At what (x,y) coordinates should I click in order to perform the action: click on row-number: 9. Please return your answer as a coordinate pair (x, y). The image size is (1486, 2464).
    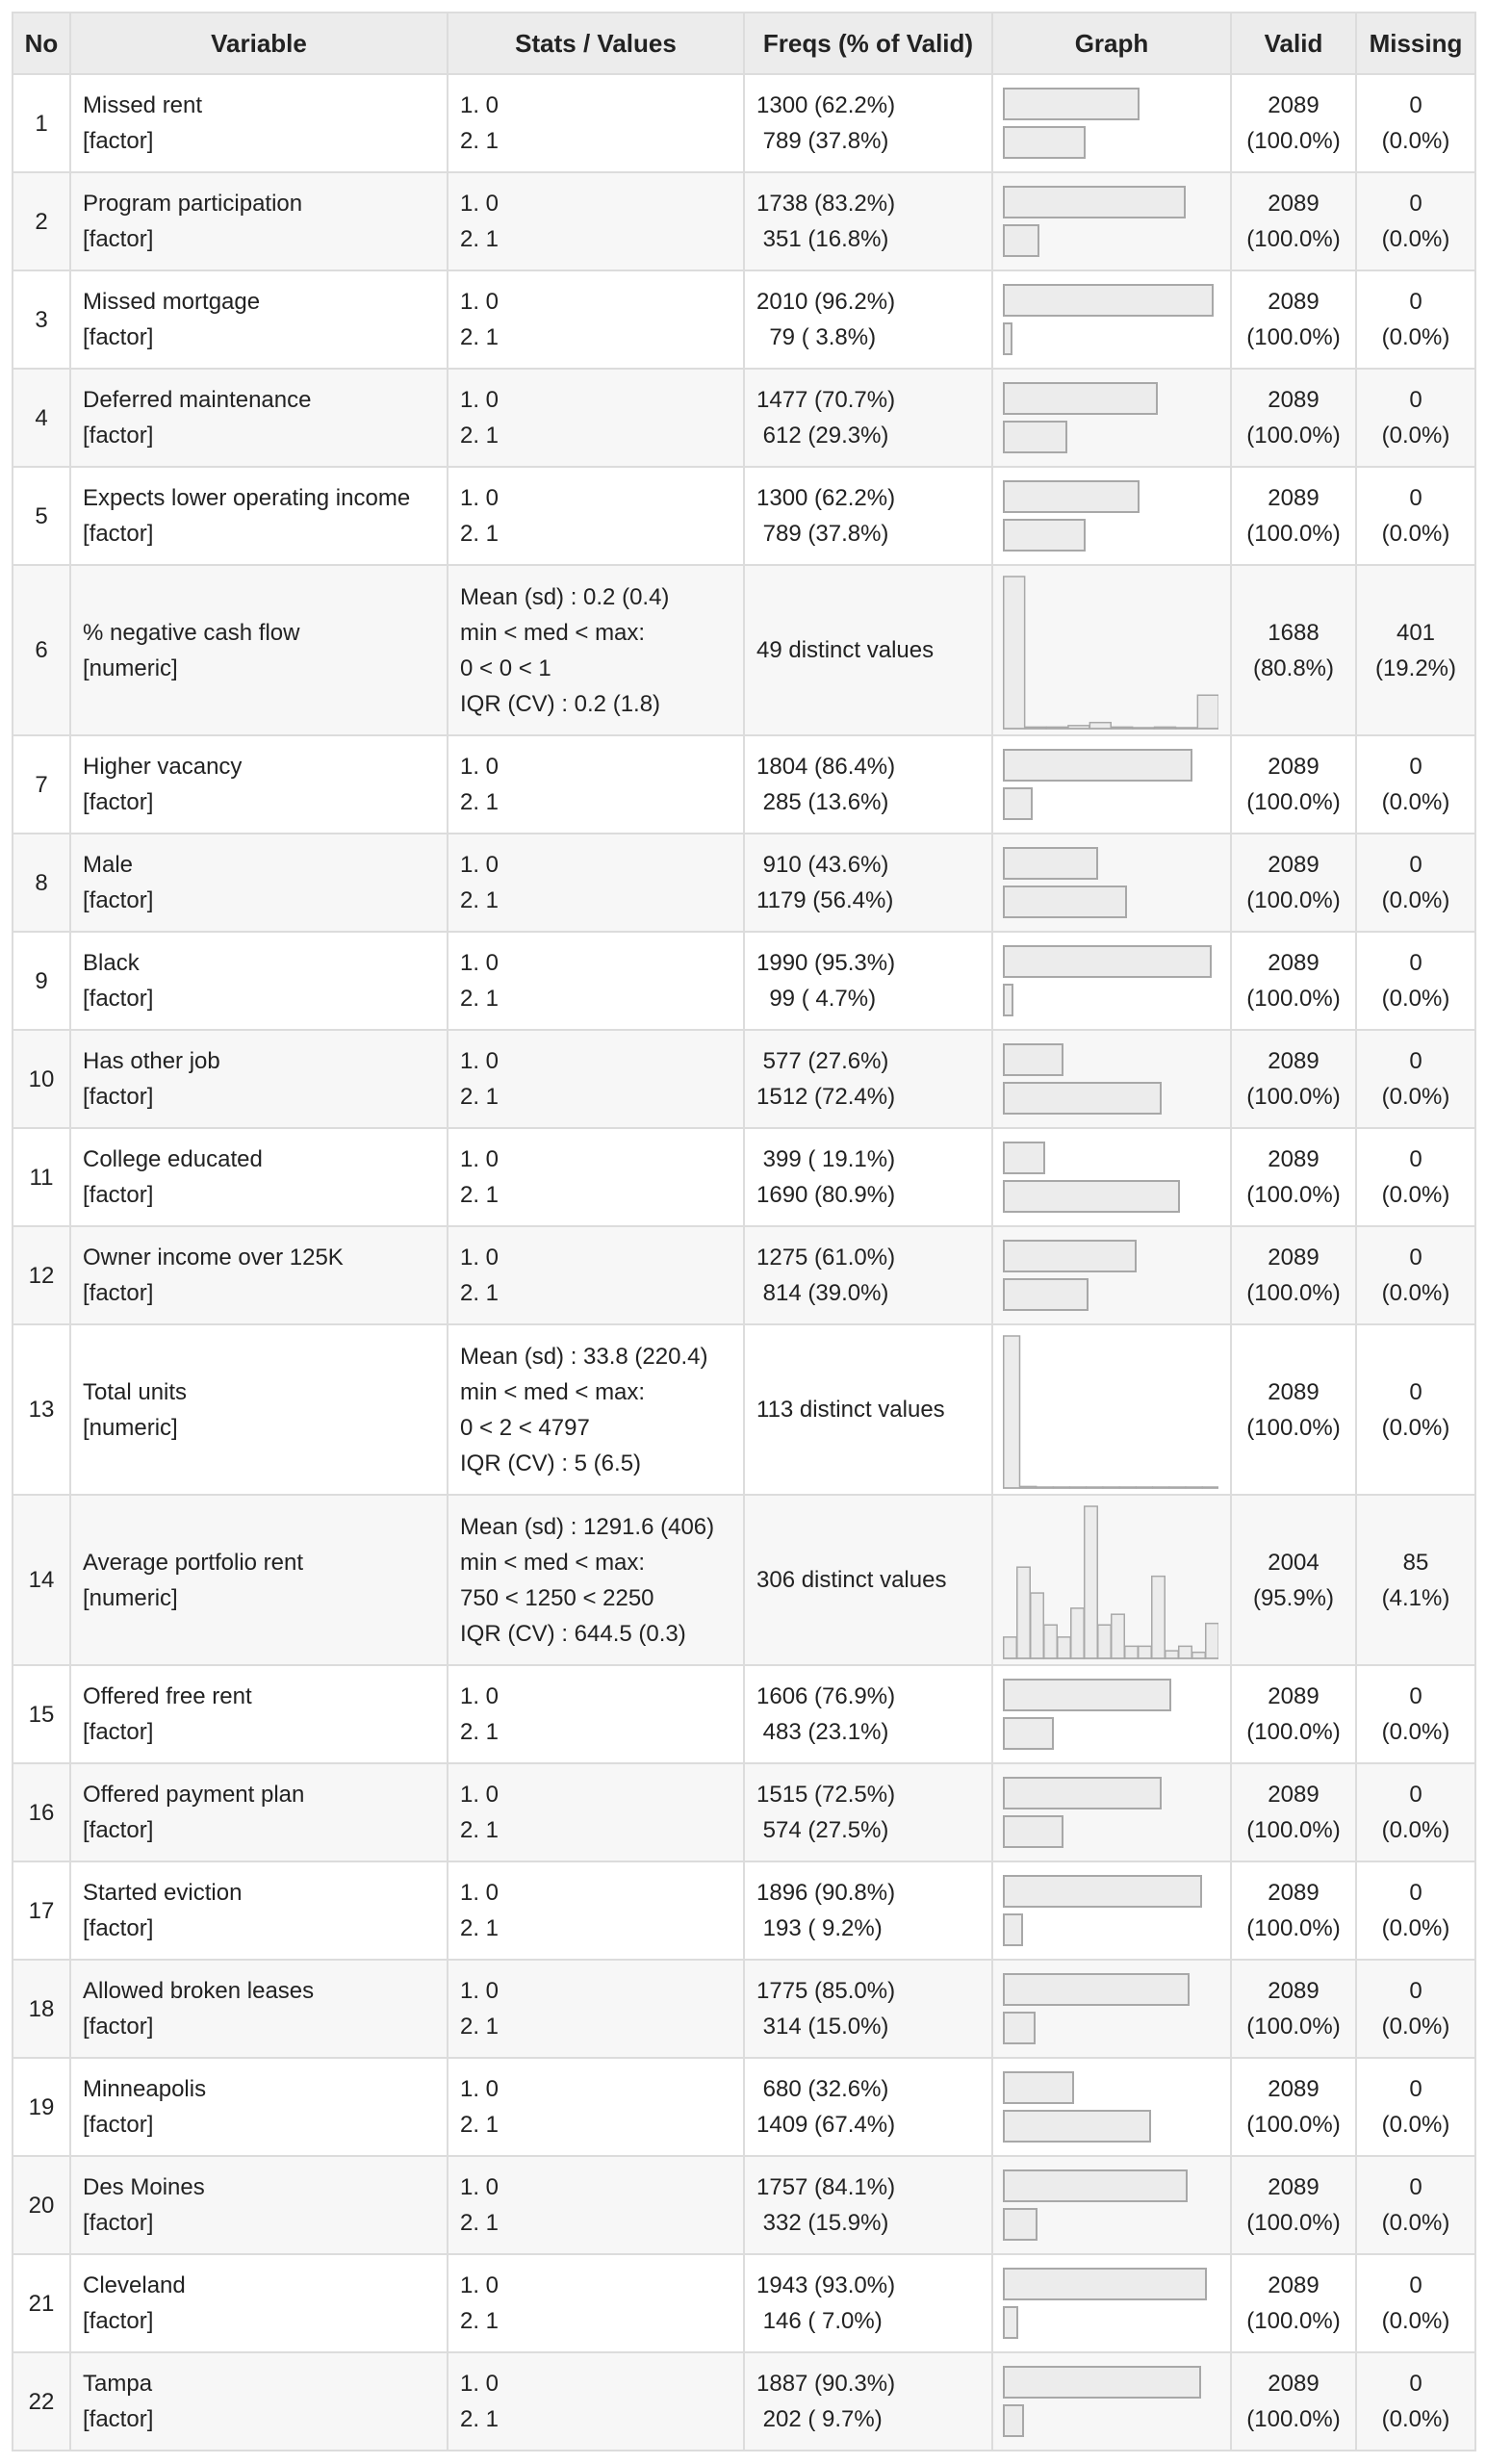
    Looking at the image, I should click on (41, 981).